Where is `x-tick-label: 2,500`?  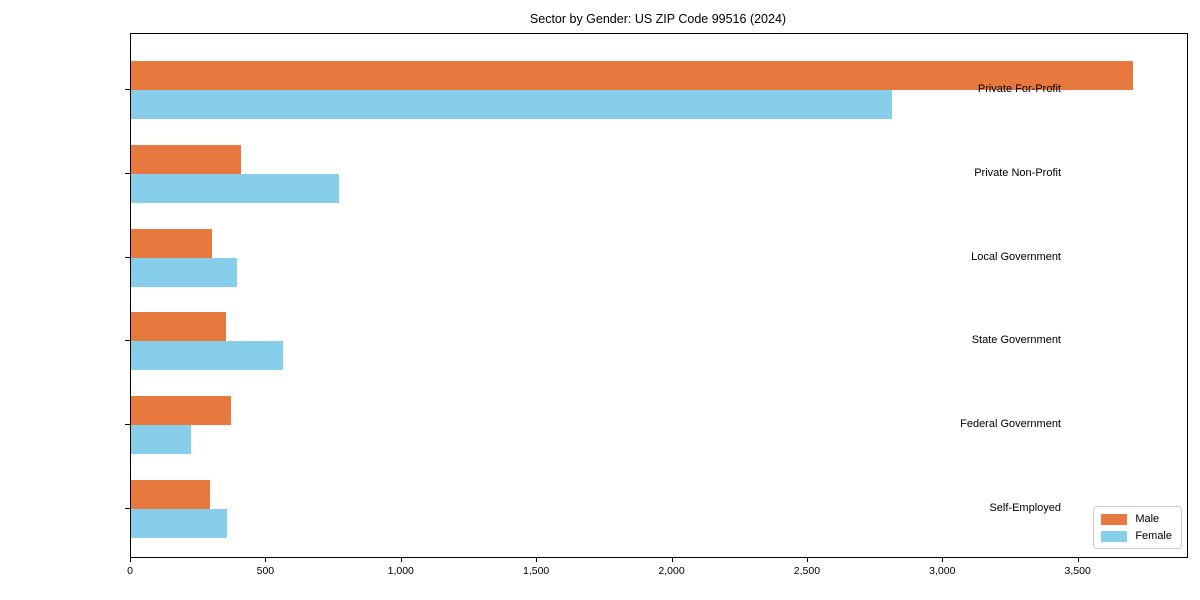
x-tick-label: 2,500 is located at coordinates (807, 571).